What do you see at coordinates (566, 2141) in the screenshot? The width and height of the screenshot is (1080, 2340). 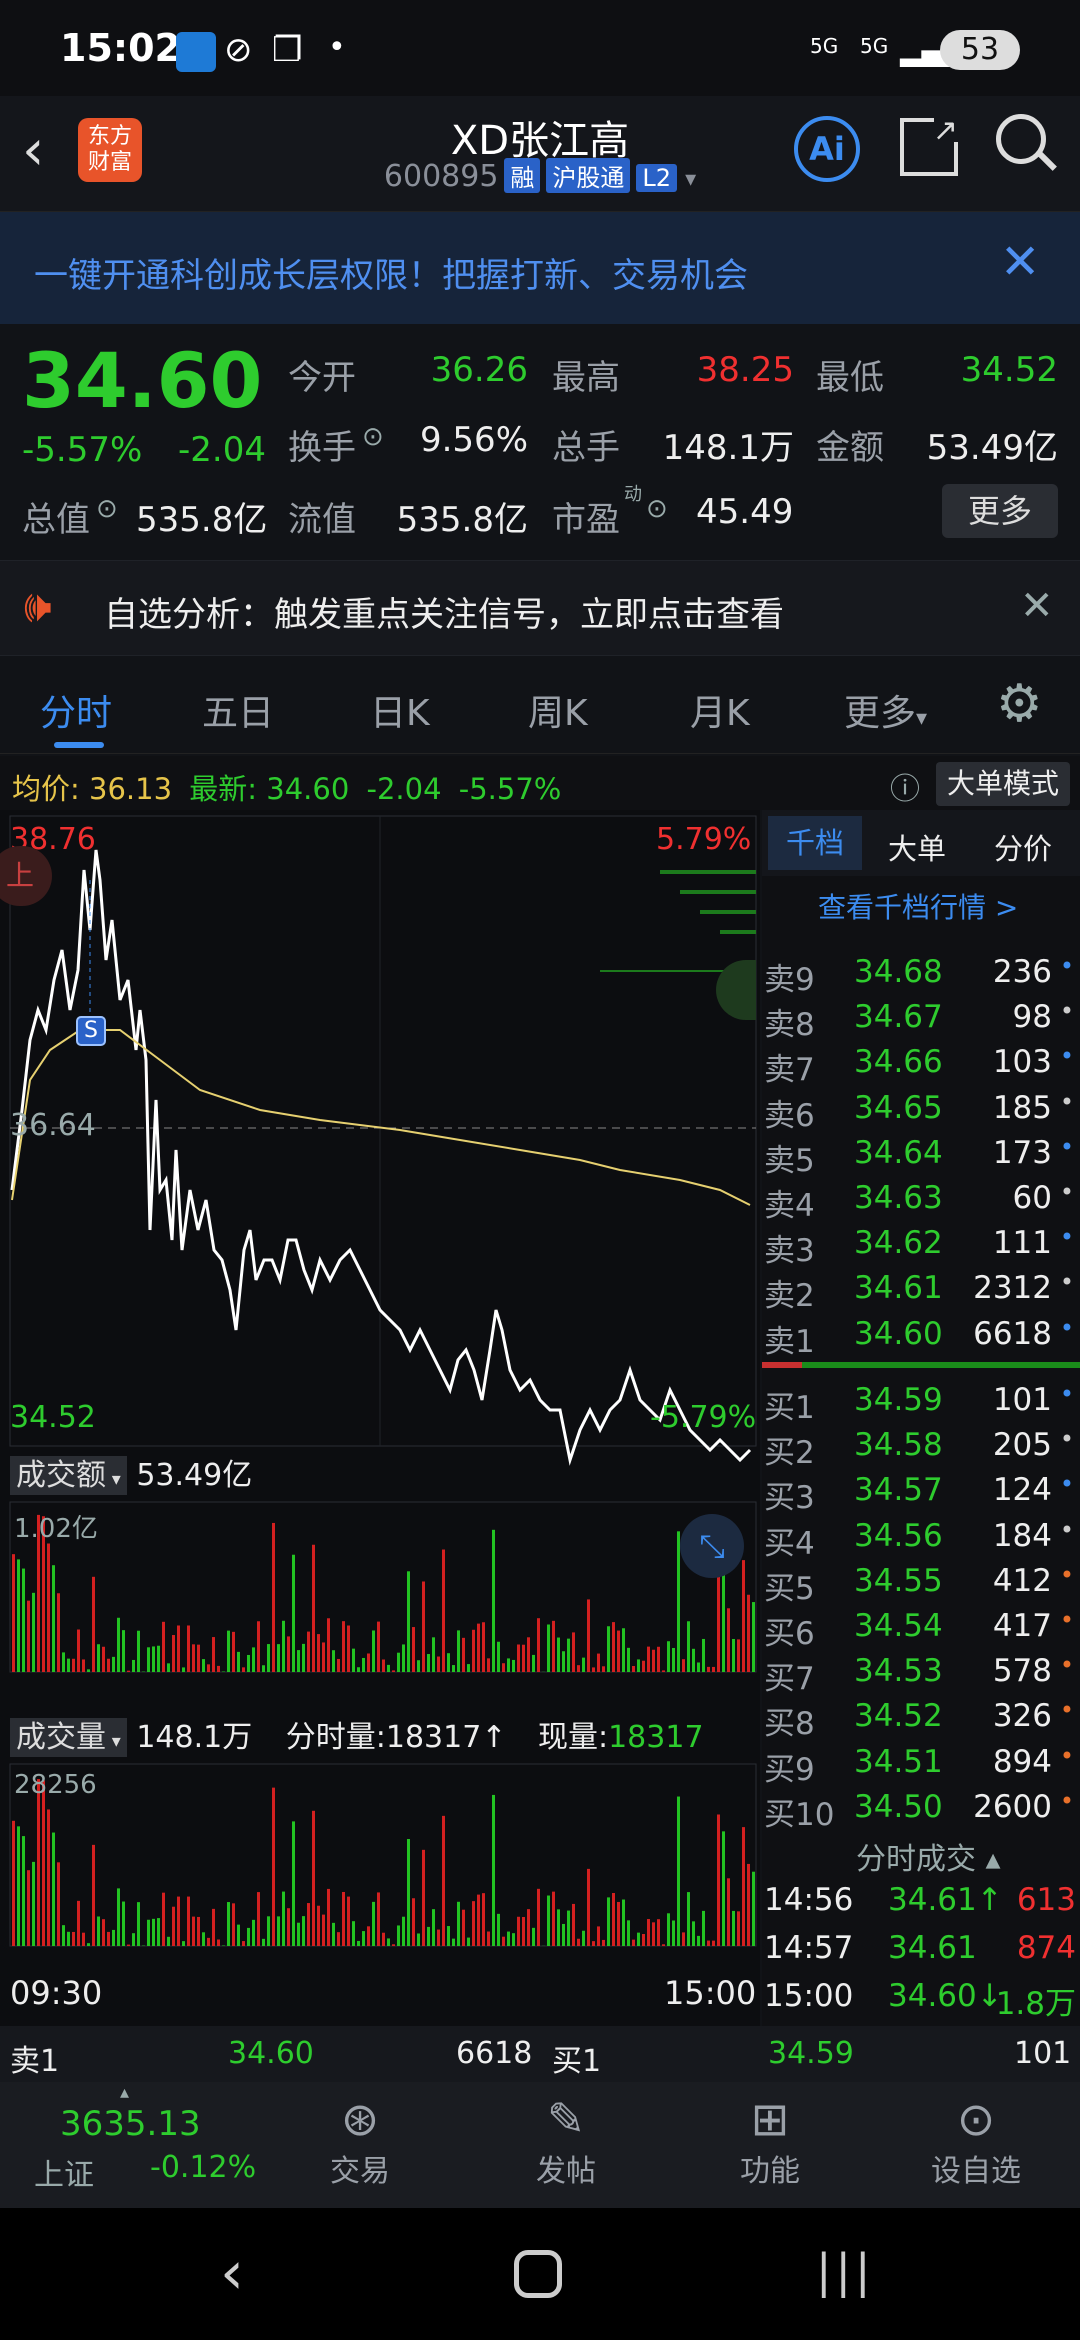 I see `nav-post: ✎ 发帖` at bounding box center [566, 2141].